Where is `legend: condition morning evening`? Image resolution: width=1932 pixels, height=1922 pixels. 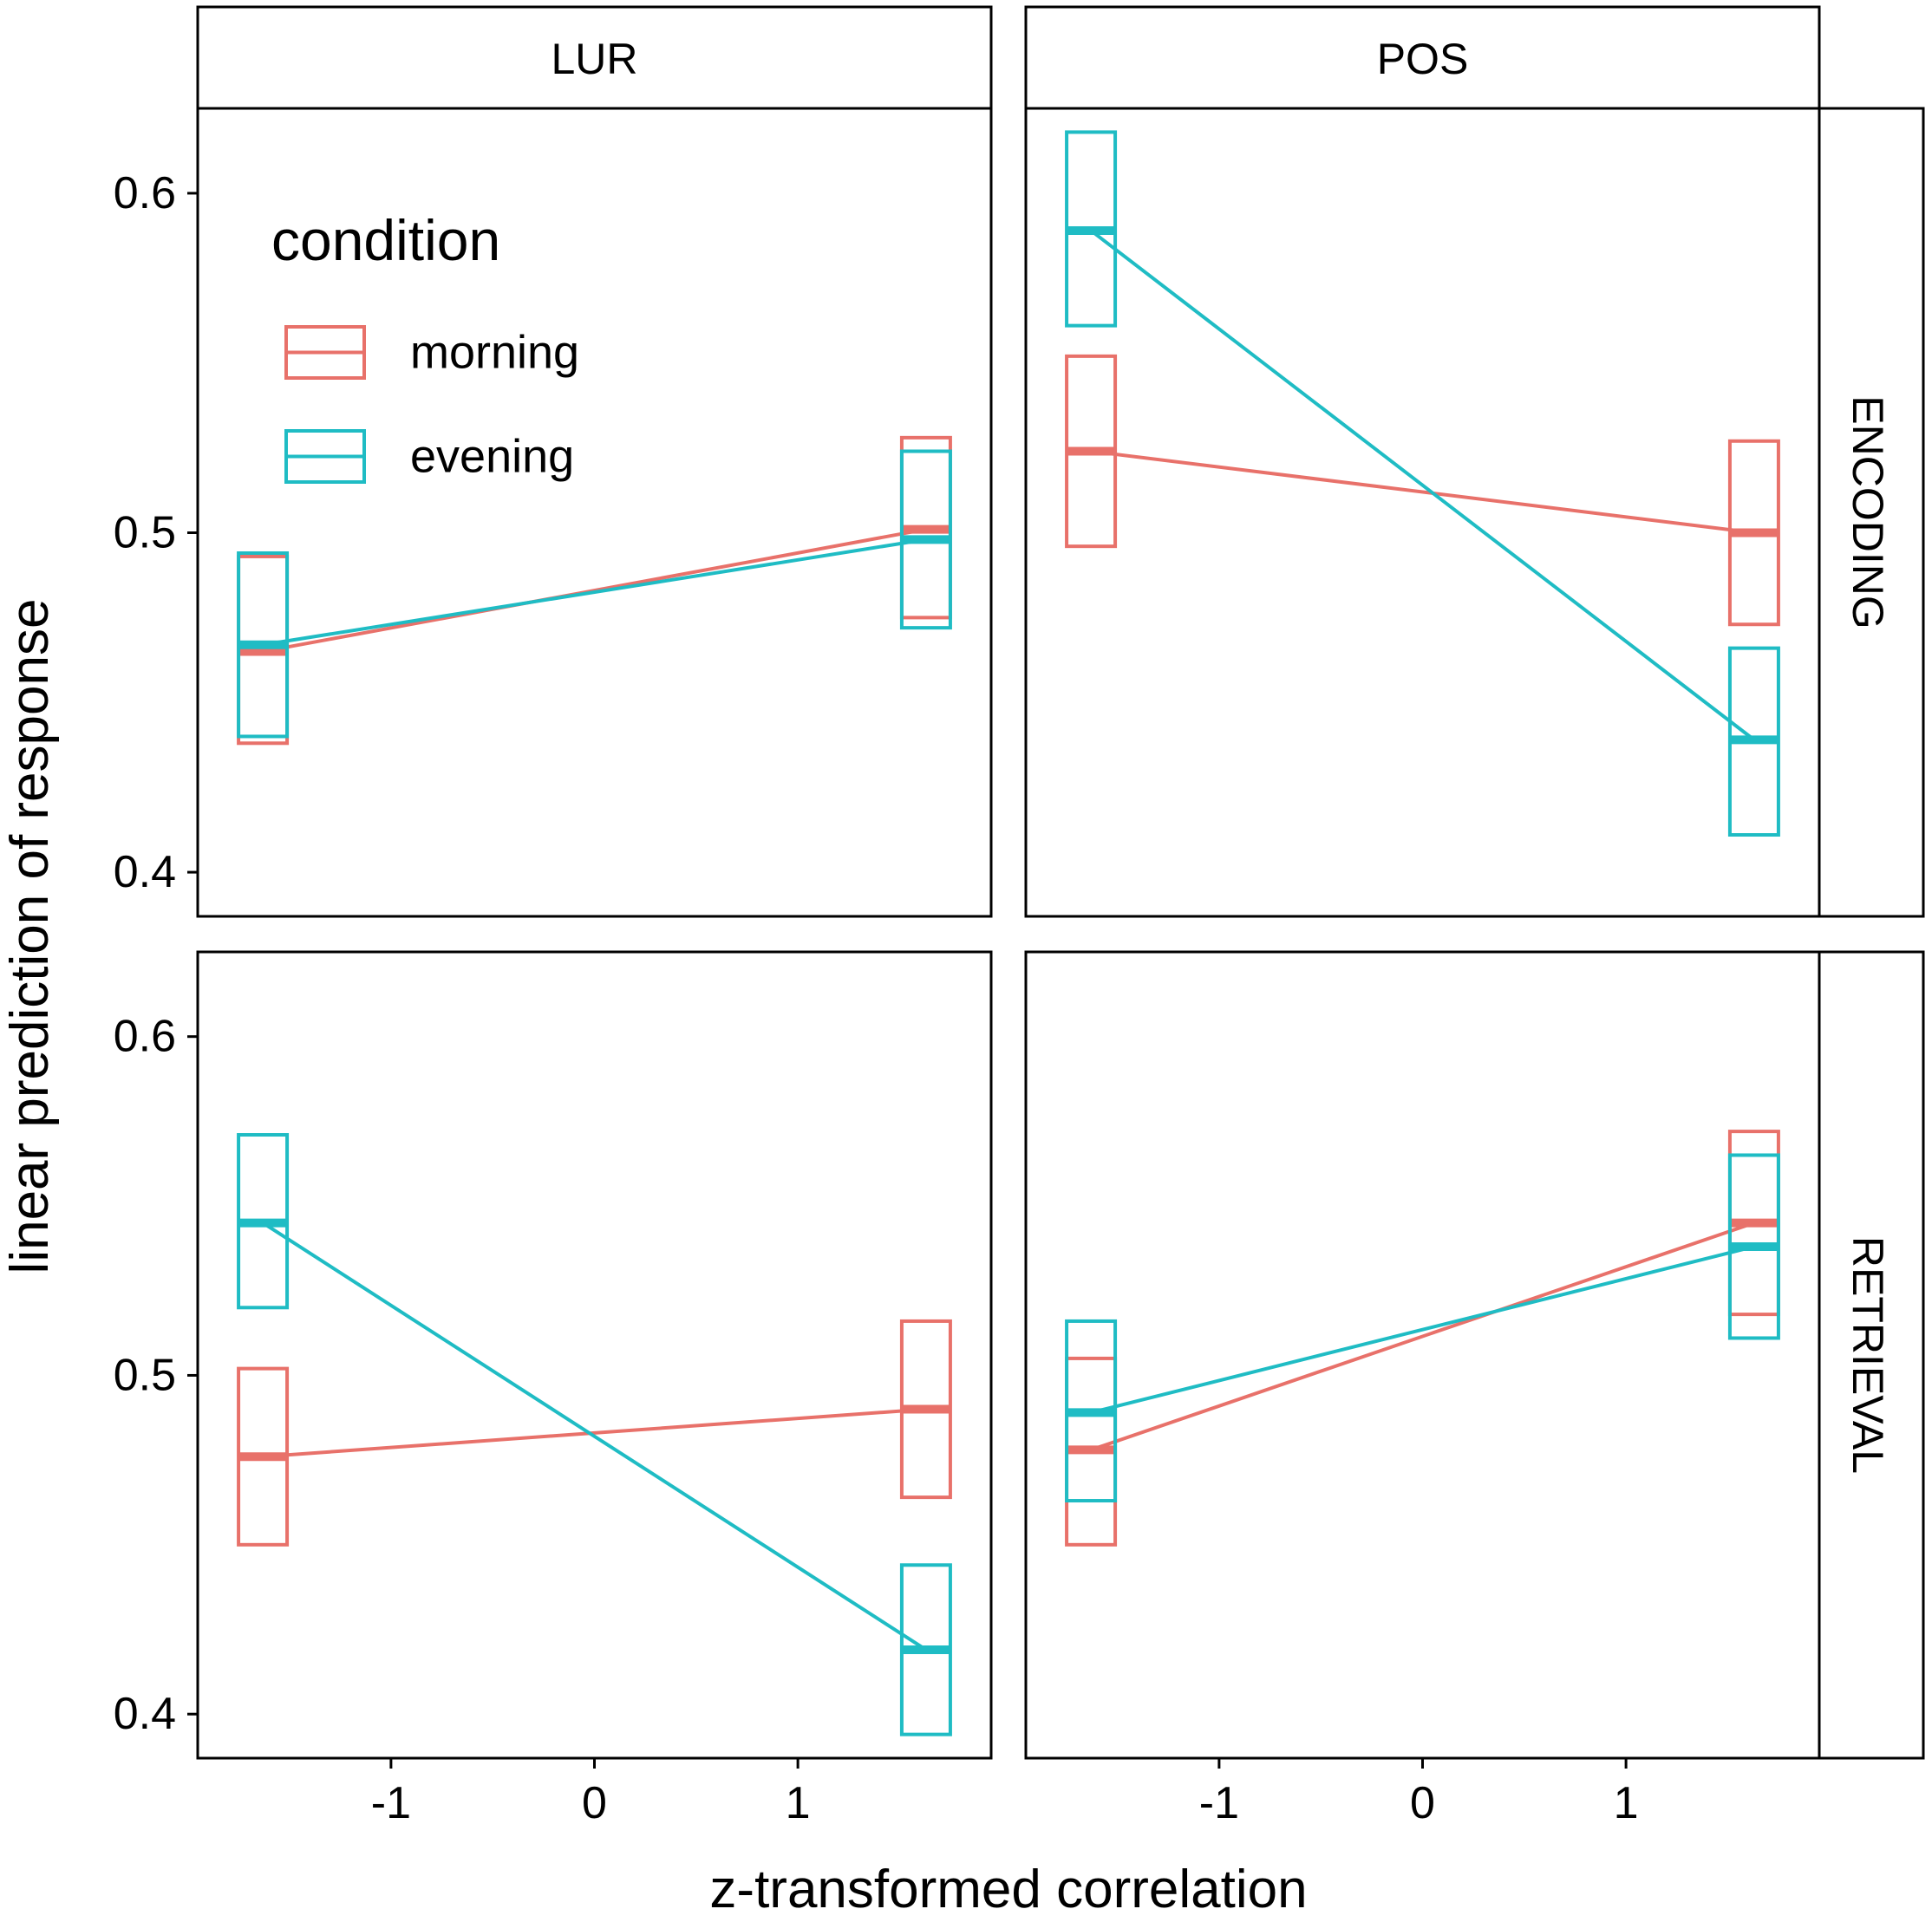
legend: condition morning evening is located at coordinates (425, 346).